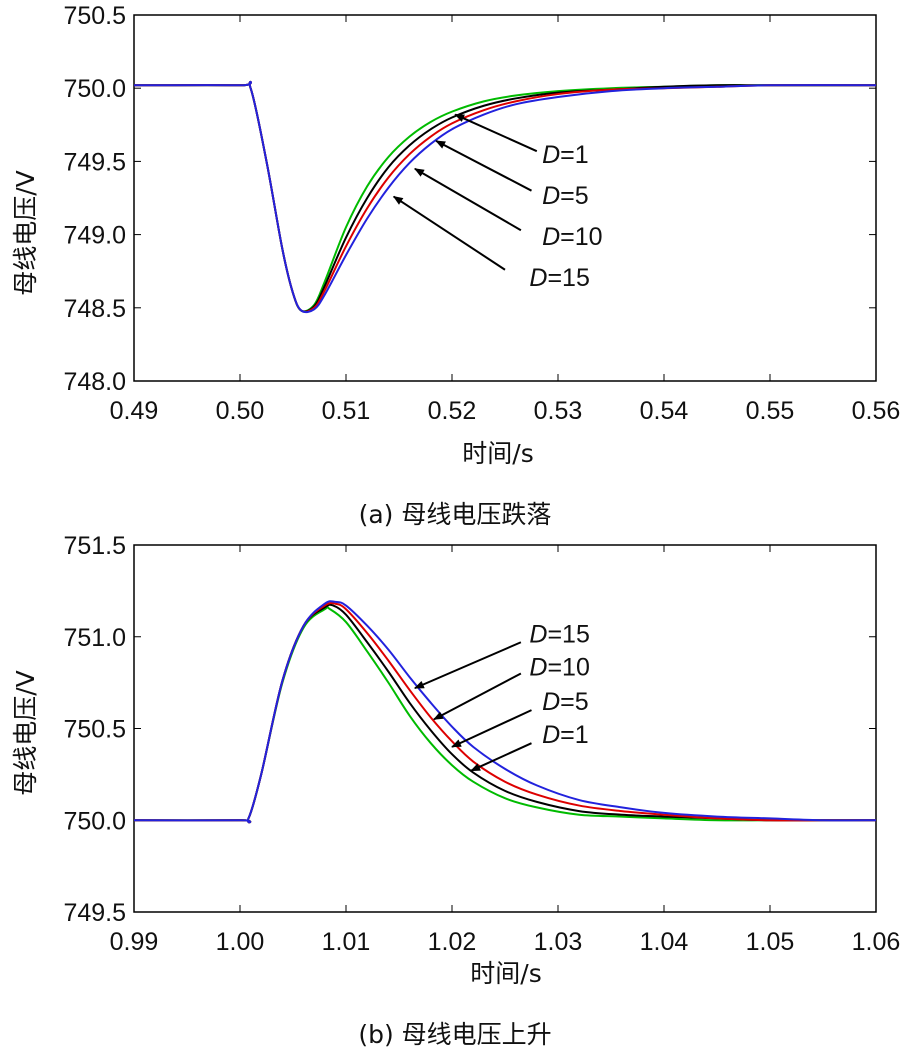  I want to click on y-axis-label-a: 母线电压/V, so click(25, 233).